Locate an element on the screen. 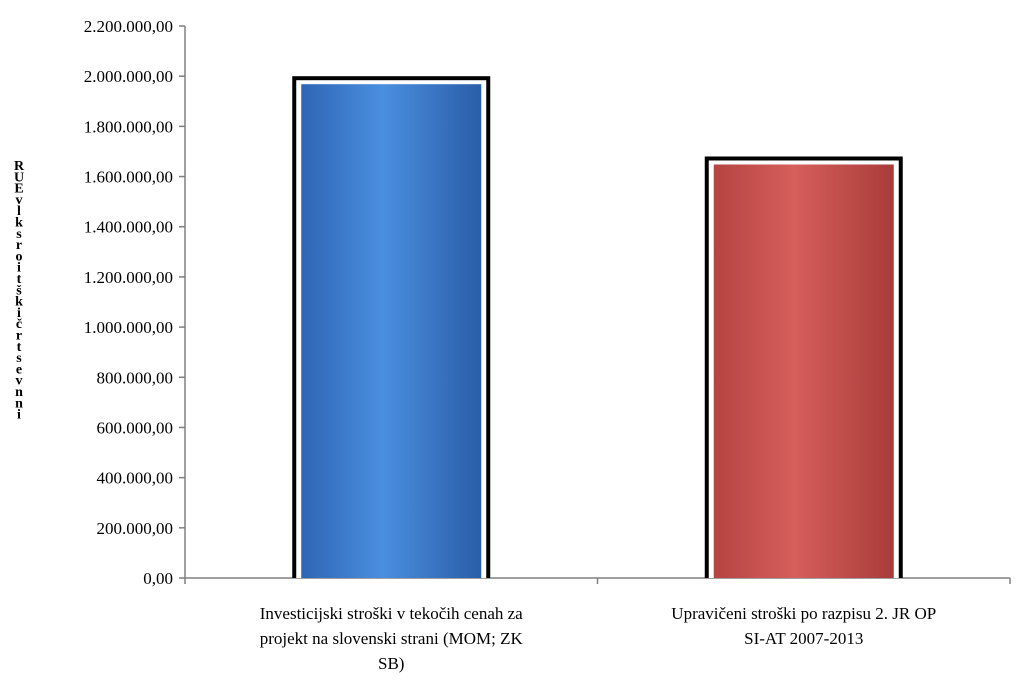  x-category-label: SI-AT 2007-2013 is located at coordinates (803, 638).